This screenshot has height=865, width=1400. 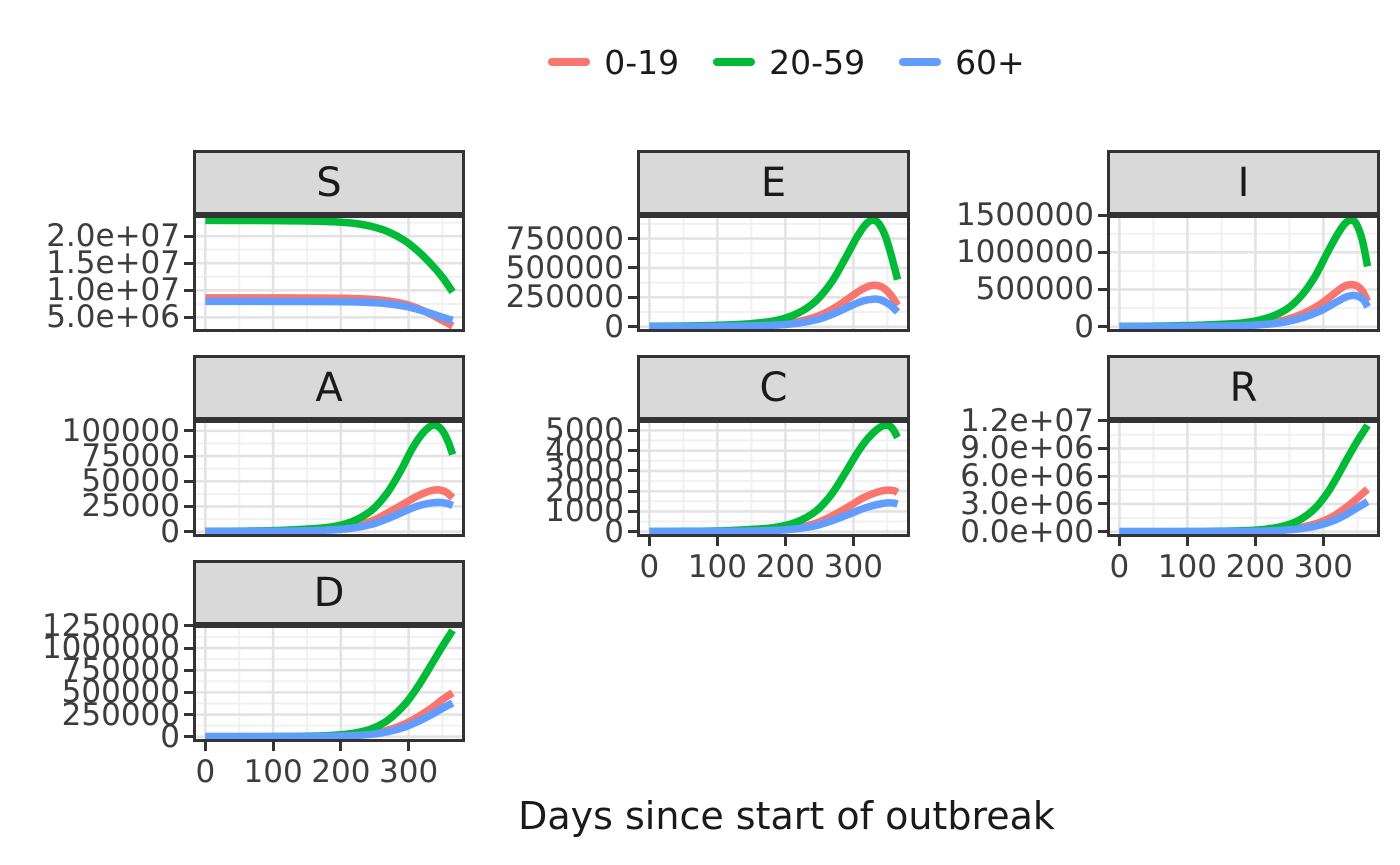 What do you see at coordinates (1027, 503) in the screenshot?
I see `y-tick-label: 3.0e+06` at bounding box center [1027, 503].